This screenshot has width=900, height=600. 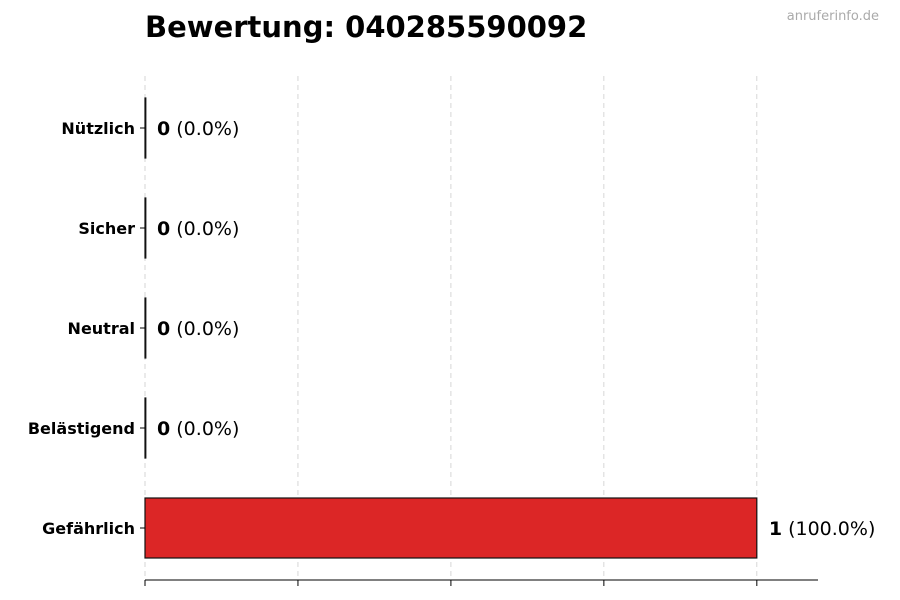 I want to click on chart-title: Bewertung: 040285590092, so click(x=366, y=27).